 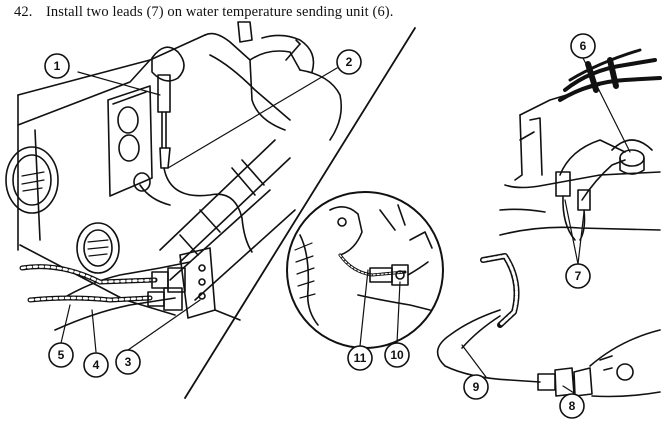 I want to click on callout-3: 3, so click(x=128, y=362).